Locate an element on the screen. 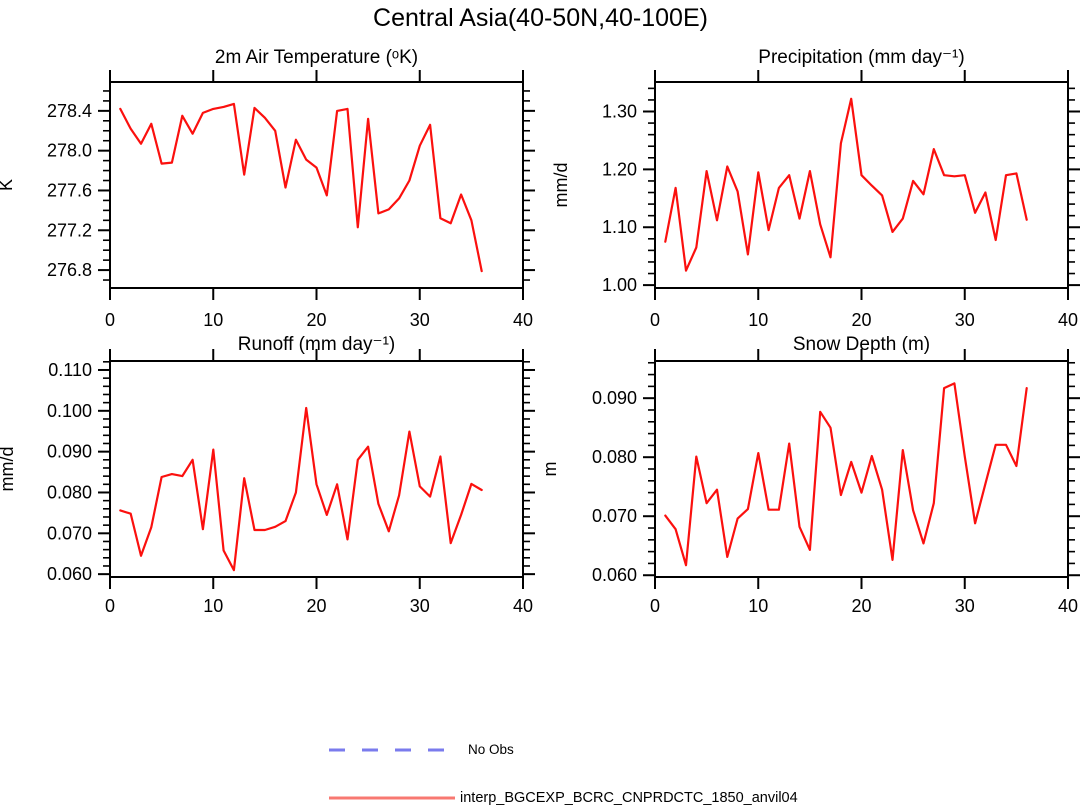  y-tick-label: 0.110 is located at coordinates (70, 370).